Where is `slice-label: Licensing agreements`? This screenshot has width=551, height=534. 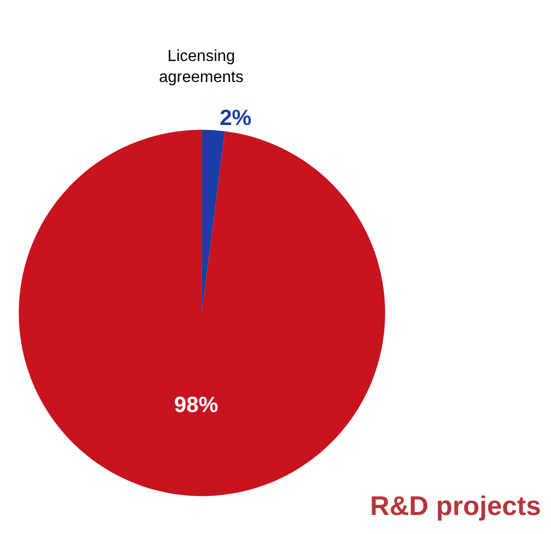 slice-label: Licensing agreements is located at coordinates (201, 67).